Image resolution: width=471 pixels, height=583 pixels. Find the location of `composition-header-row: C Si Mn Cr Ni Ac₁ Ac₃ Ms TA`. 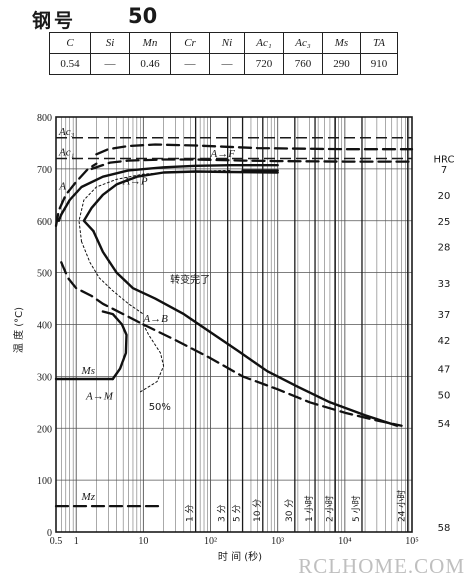

composition-header-row: C Si Mn Cr Ni Ac₁ Ac₃ Ms TA is located at coordinates (223, 43).